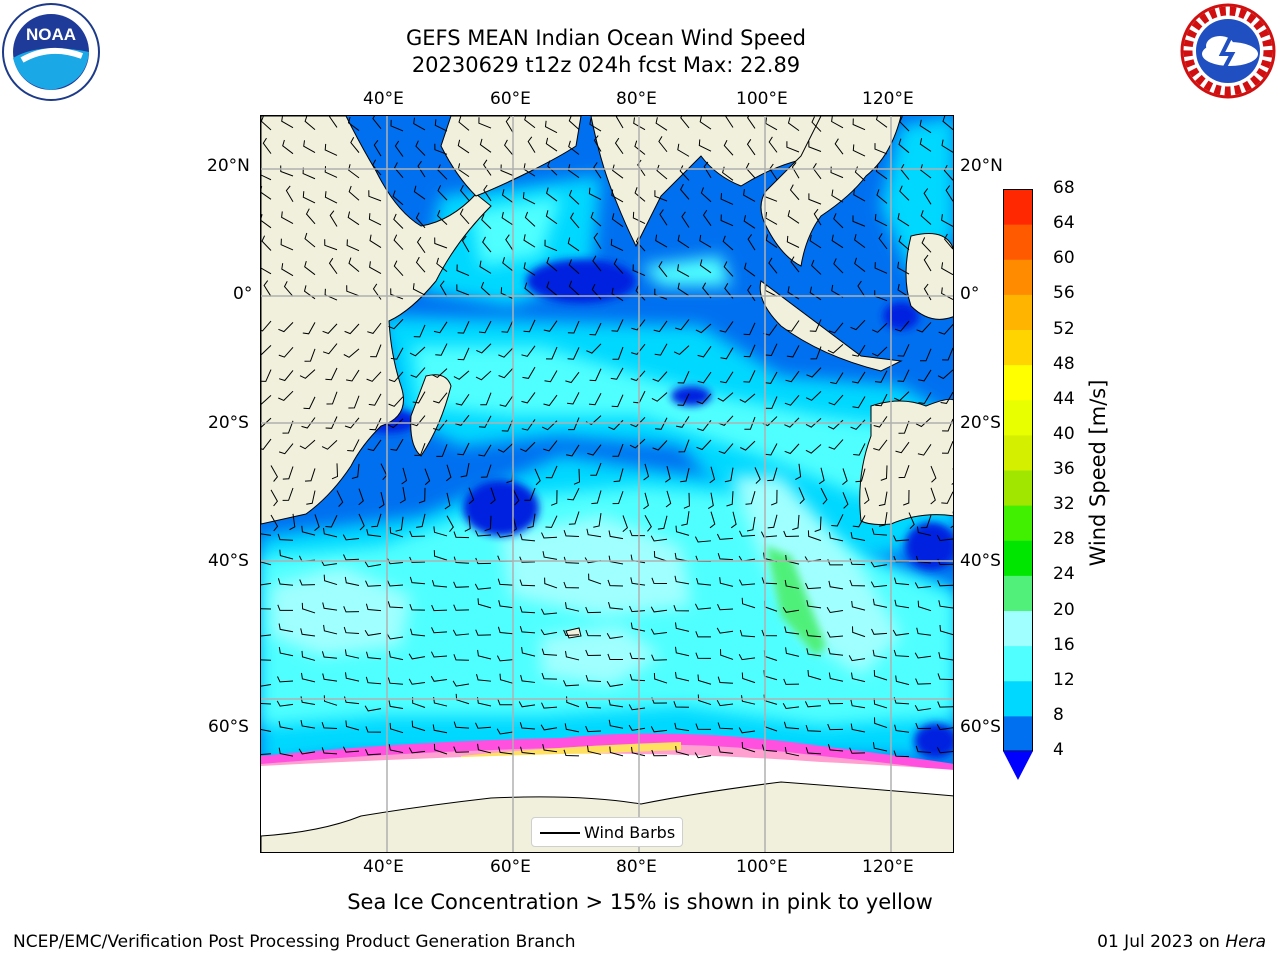 The image size is (1280, 960). I want to click on colorbar-tick-4: 4, so click(1058, 750).